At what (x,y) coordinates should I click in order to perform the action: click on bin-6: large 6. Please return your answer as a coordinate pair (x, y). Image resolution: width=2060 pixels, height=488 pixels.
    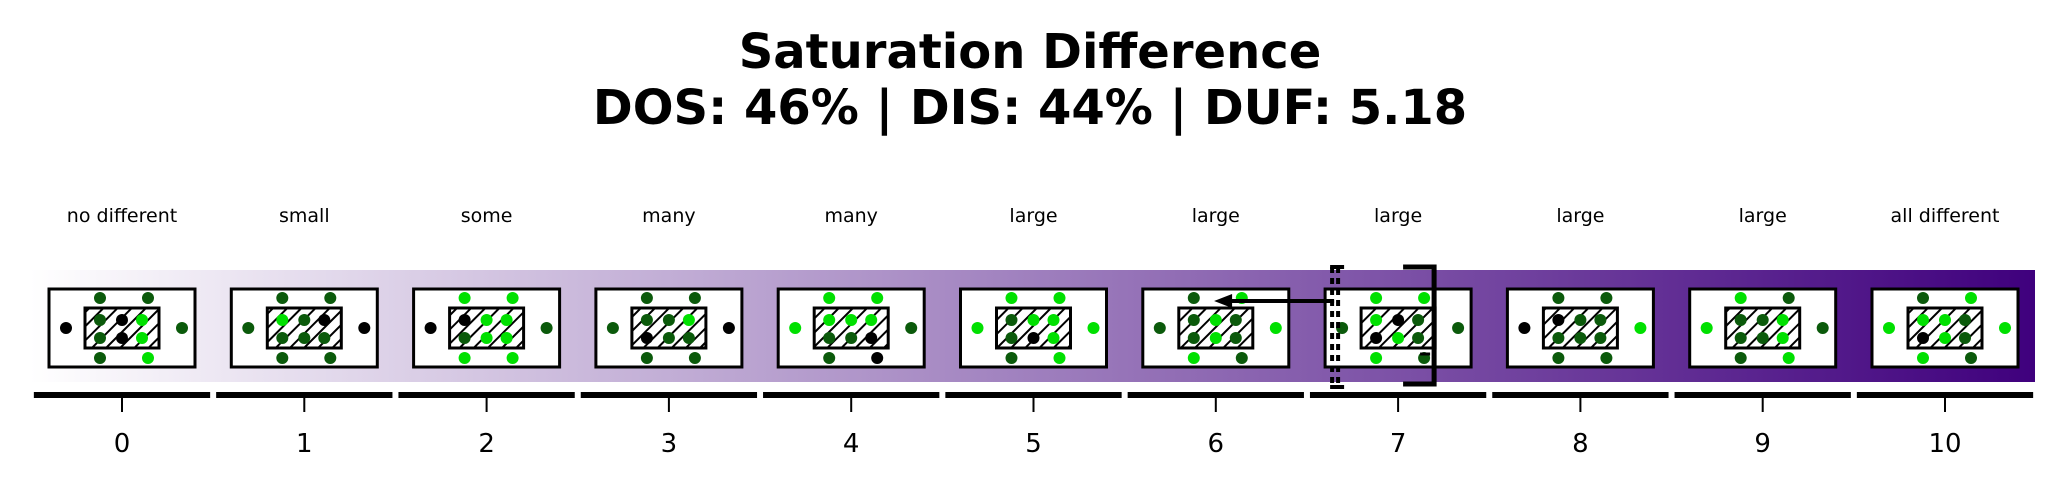
    Looking at the image, I should click on (1215, 332).